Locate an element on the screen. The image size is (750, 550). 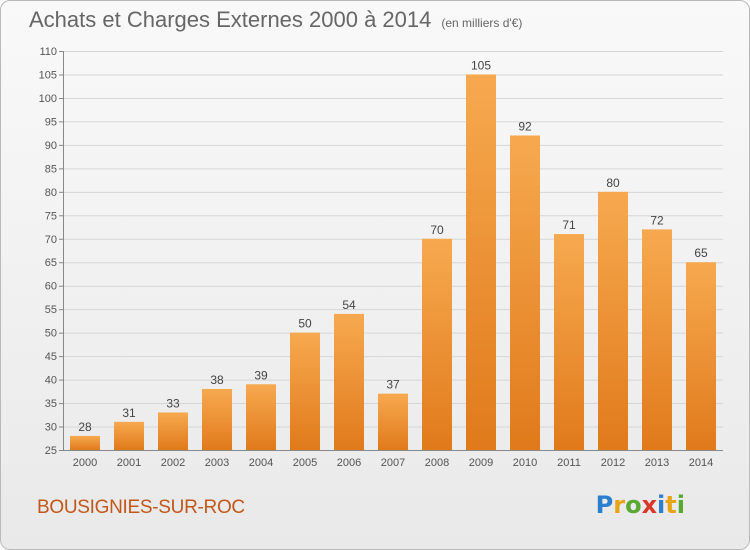
y-tick-label: 95 is located at coordinates (51, 122).